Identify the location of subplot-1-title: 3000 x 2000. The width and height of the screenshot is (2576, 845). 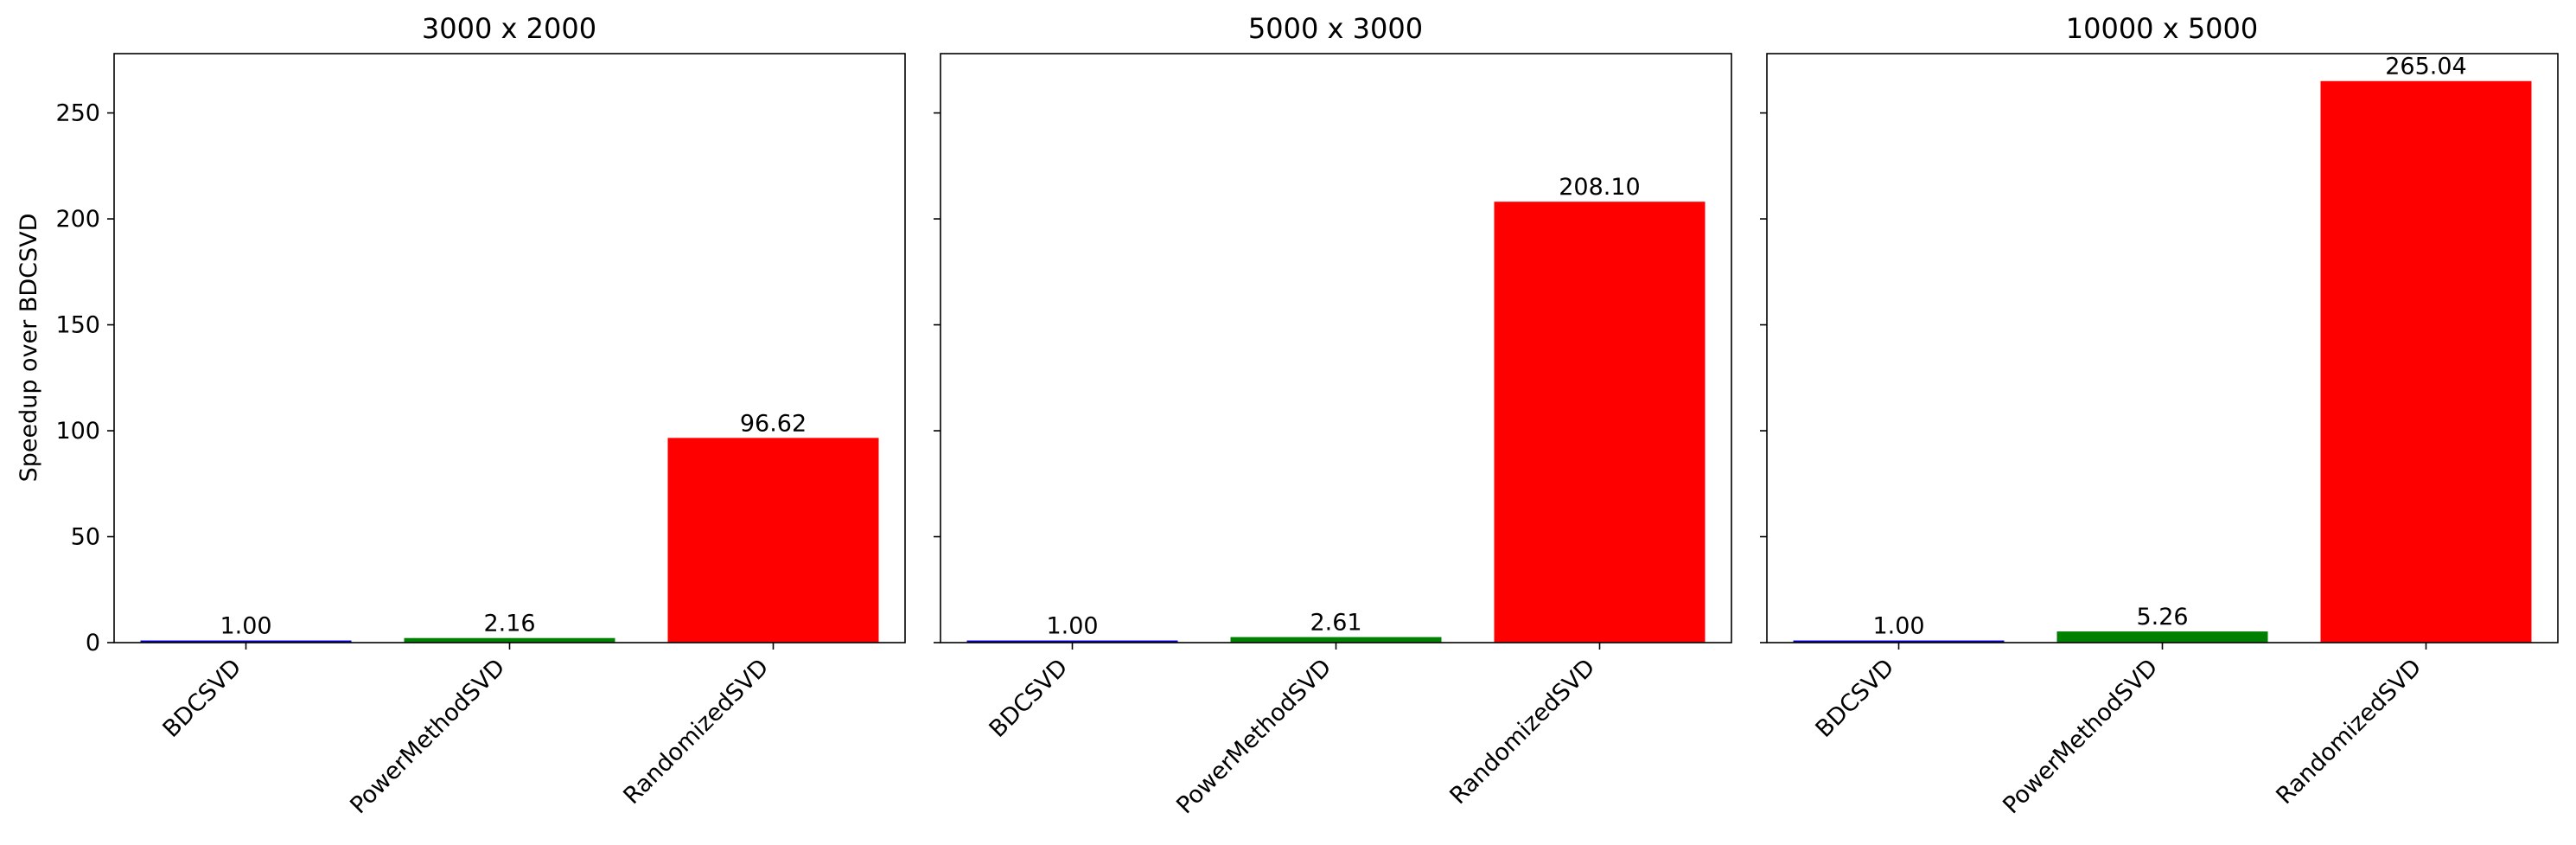
(509, 28).